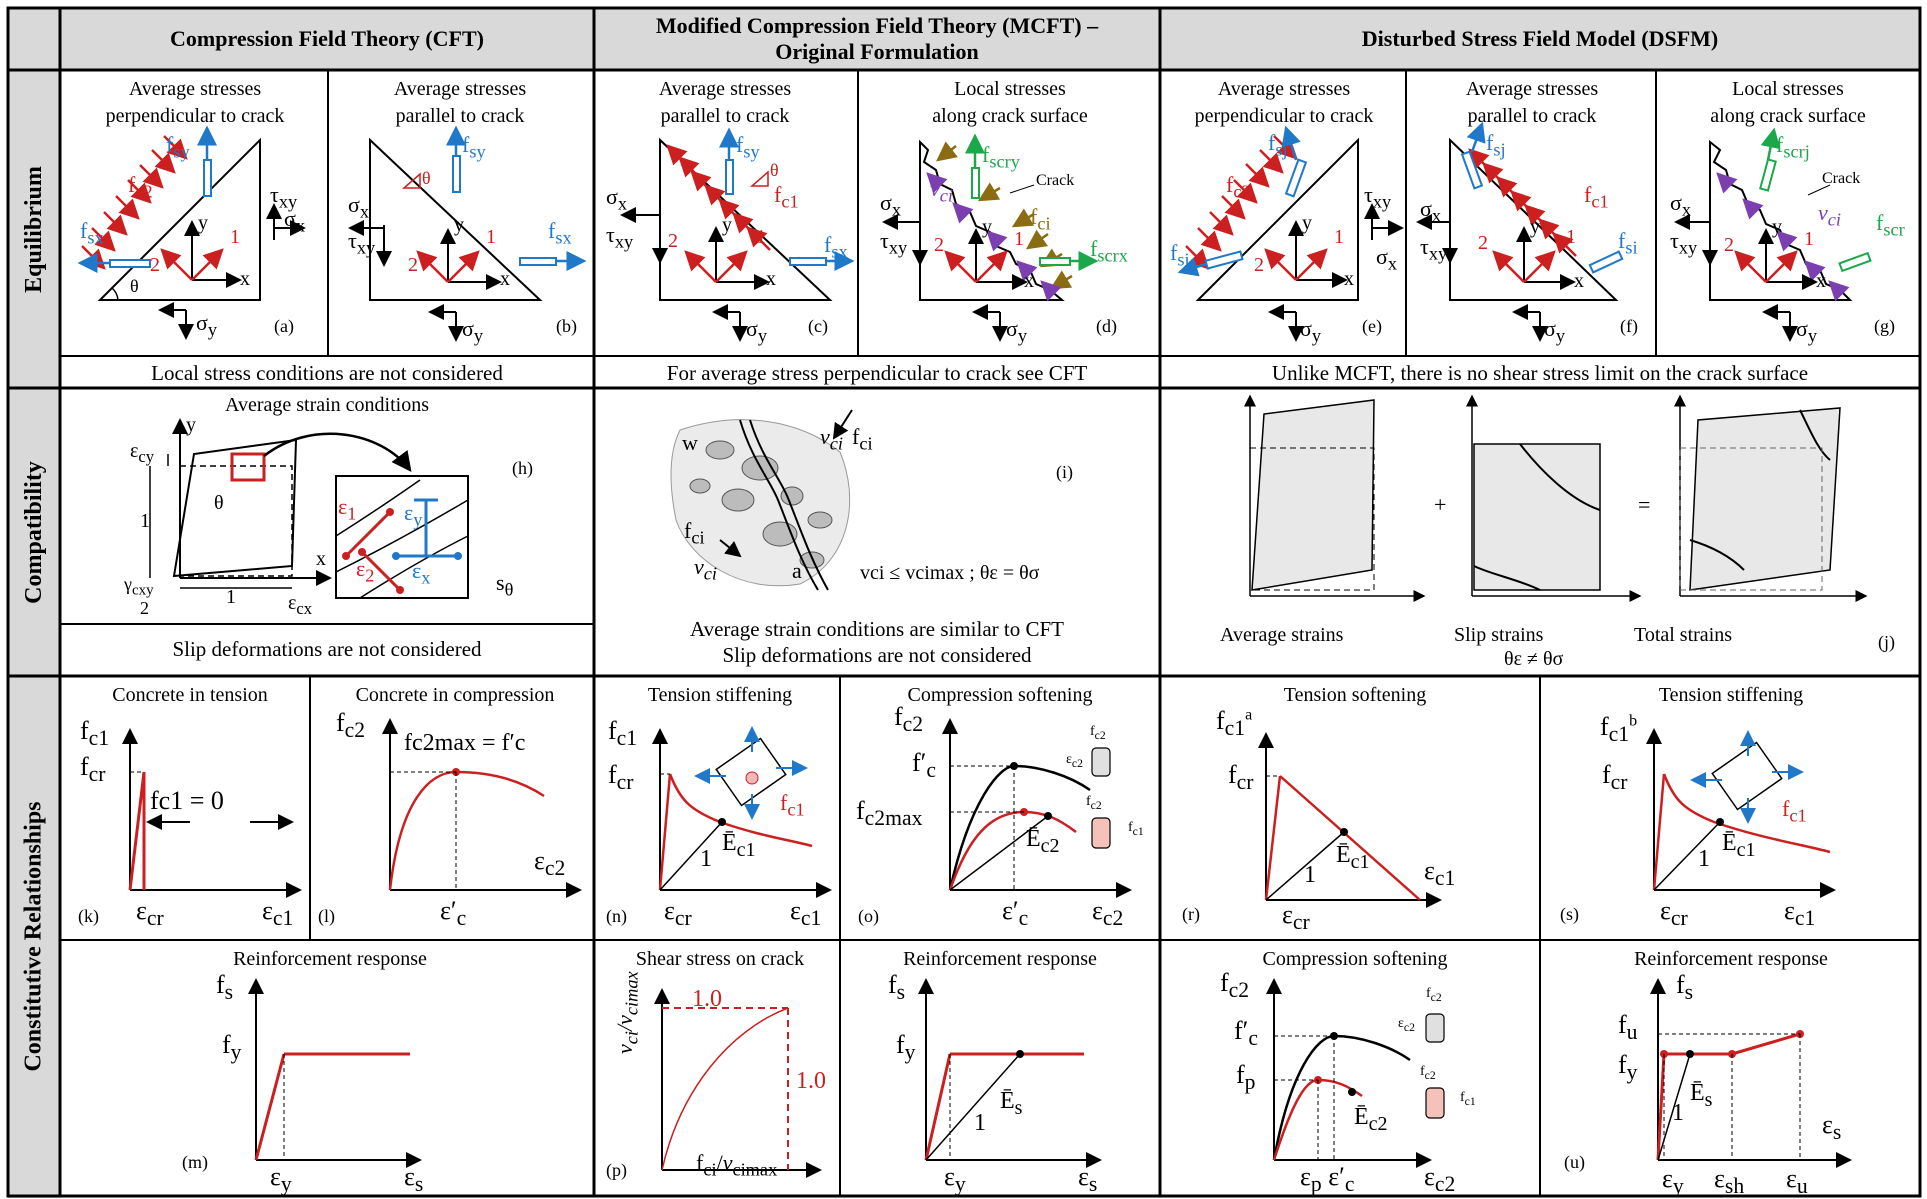 This screenshot has height=1199, width=1927. Describe the element at coordinates (1282, 635) in the screenshot. I see `caption-average-strains: Average strains` at that location.